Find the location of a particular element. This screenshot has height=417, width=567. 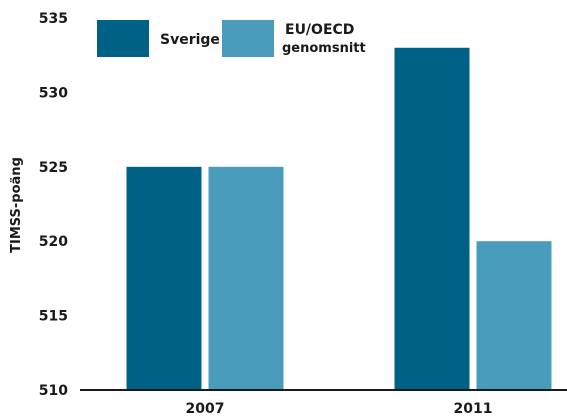

y-tick-label: 520 is located at coordinates (53, 242).